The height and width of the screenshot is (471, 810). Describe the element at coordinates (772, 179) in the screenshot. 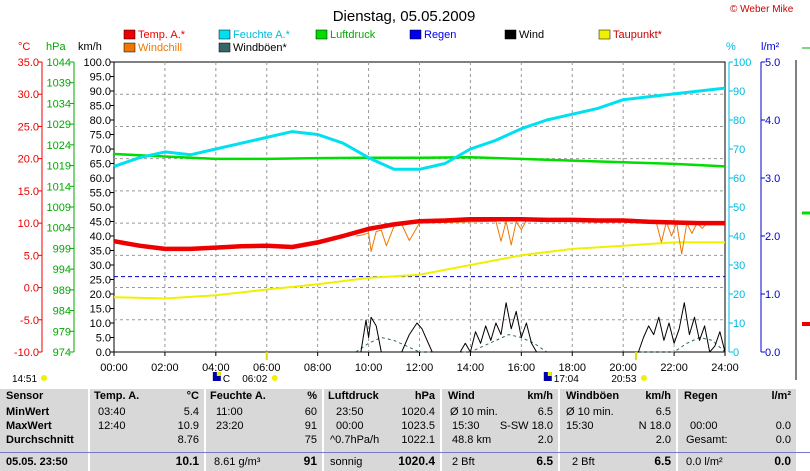

I see `rain-axis-label: 3.0` at that location.